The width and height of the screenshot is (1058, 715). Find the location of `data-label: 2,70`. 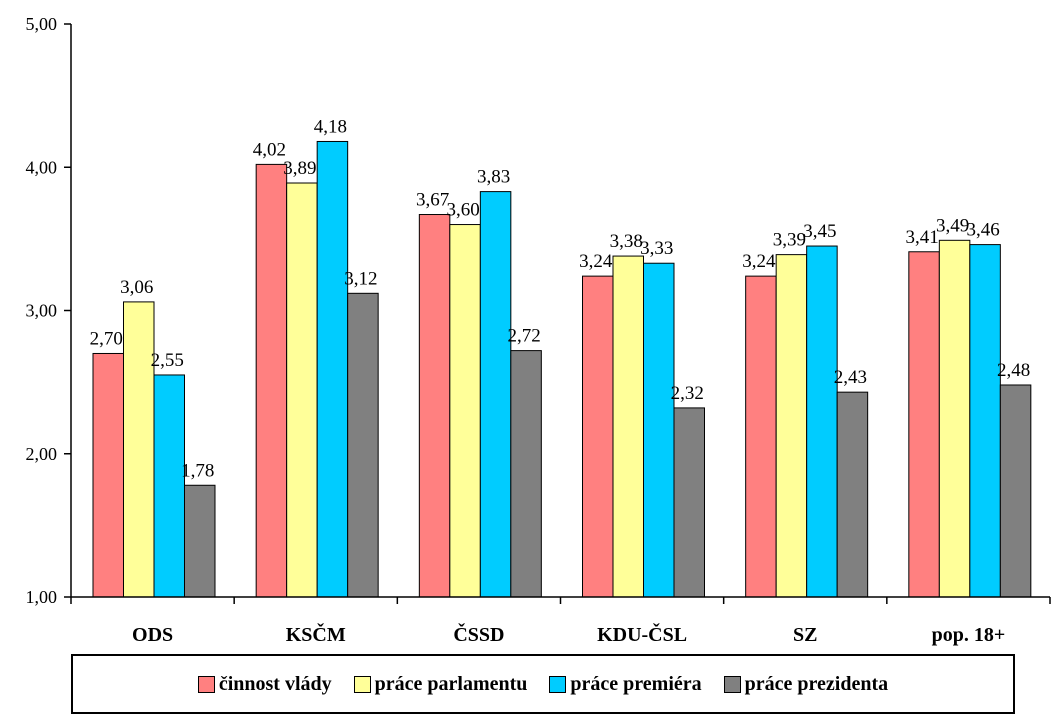

data-label: 2,70 is located at coordinates (106, 338).